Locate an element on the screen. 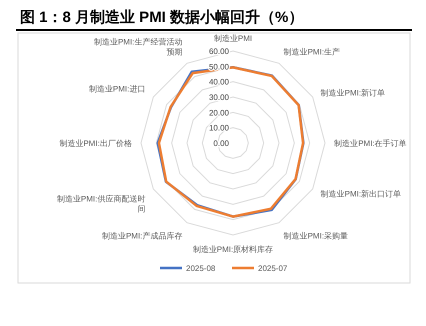 This screenshot has height=326, width=426. spoke-label: 制造业PMI:新订单 is located at coordinates (353, 93).